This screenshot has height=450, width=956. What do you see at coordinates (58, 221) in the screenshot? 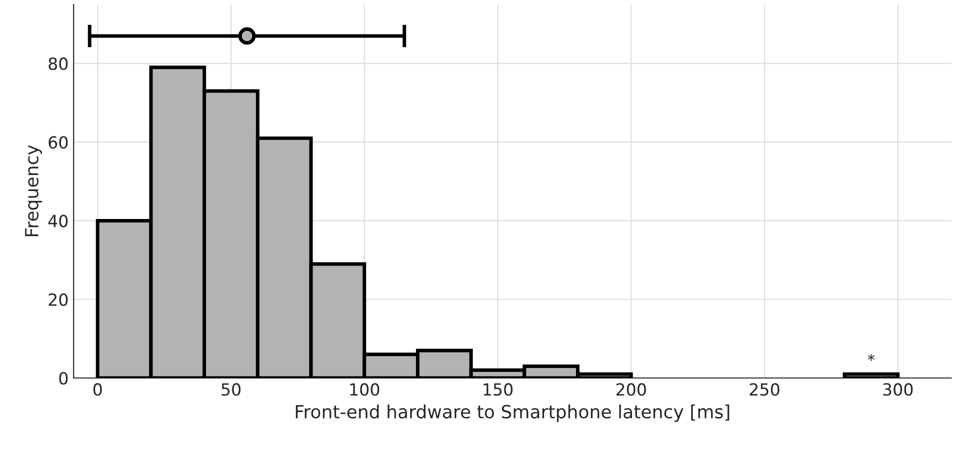
I see `y-tick-label: 40` at bounding box center [58, 221].